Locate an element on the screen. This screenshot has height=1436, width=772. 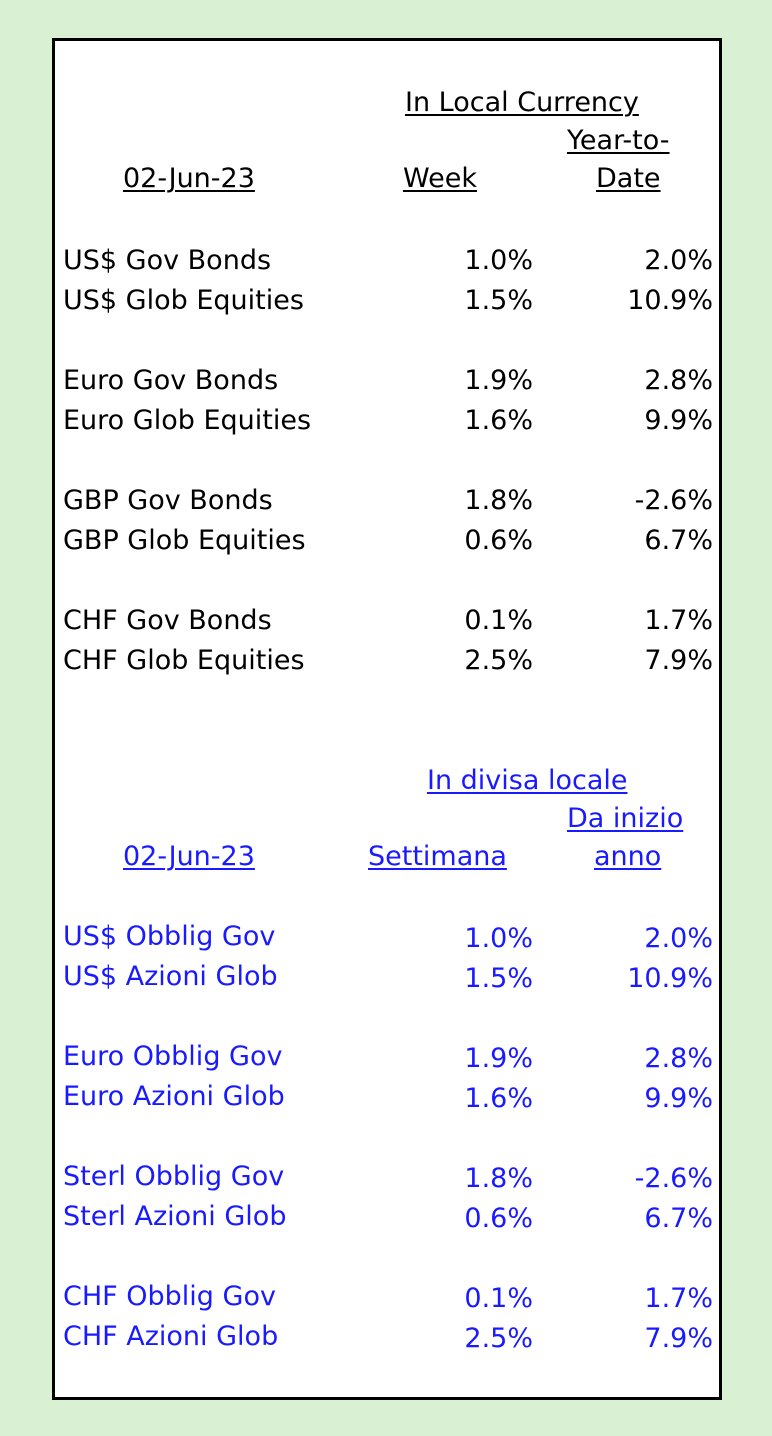
row-label: US$ Azioni Glob is located at coordinates (170, 976).